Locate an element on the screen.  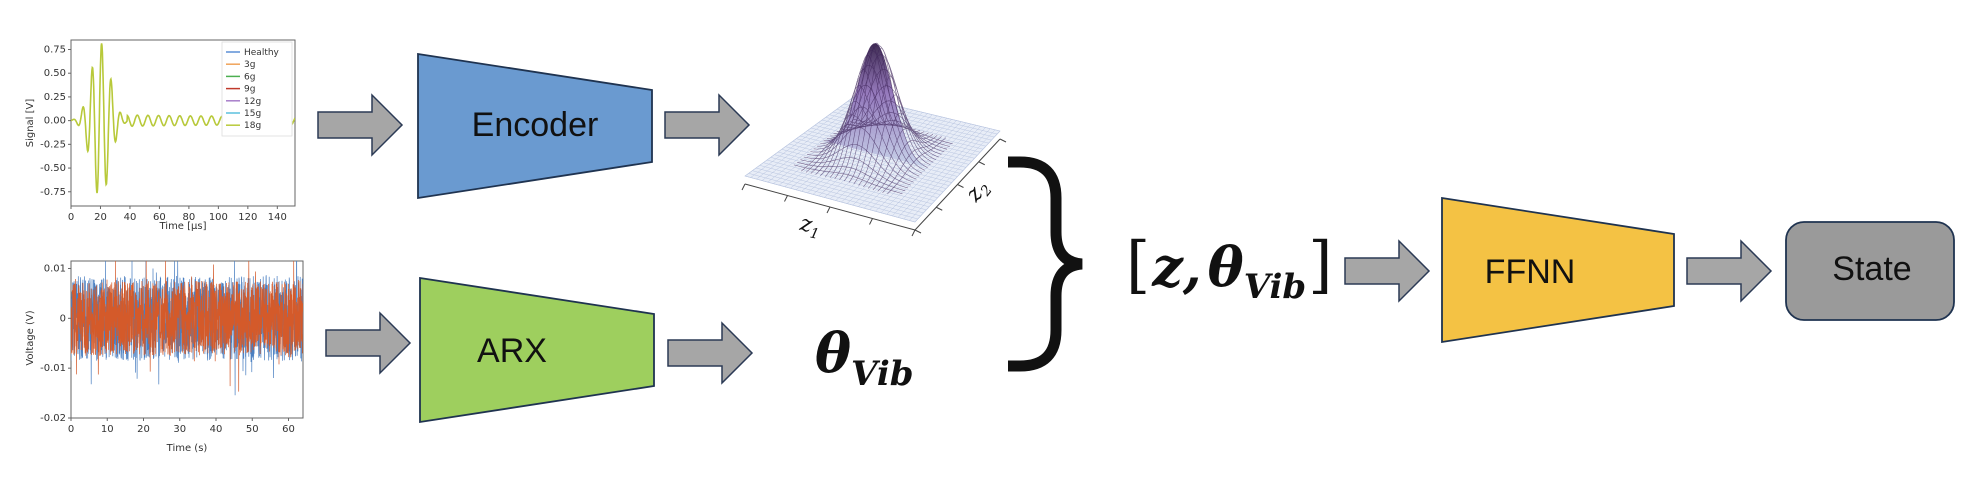
ytick-label: -0.25 is located at coordinates (53, 144).